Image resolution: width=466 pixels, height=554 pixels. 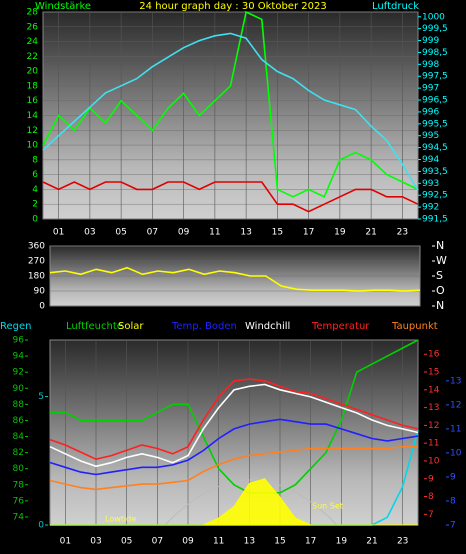 What do you see at coordinates (402, 233) in the screenshot?
I see `x-tick-label: 23` at bounding box center [402, 233].